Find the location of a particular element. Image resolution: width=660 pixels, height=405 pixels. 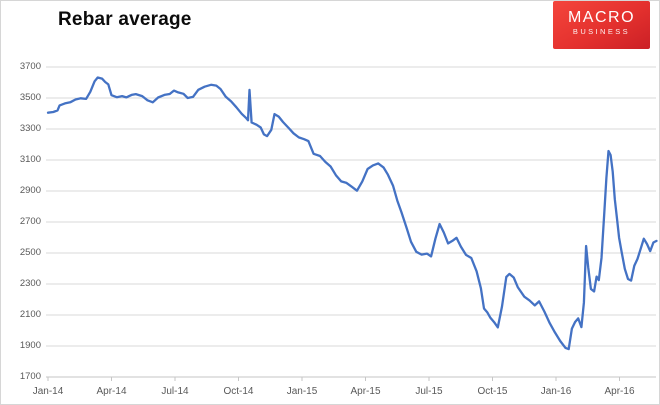

x-axis-label: Jan-14 is located at coordinates (48, 391).